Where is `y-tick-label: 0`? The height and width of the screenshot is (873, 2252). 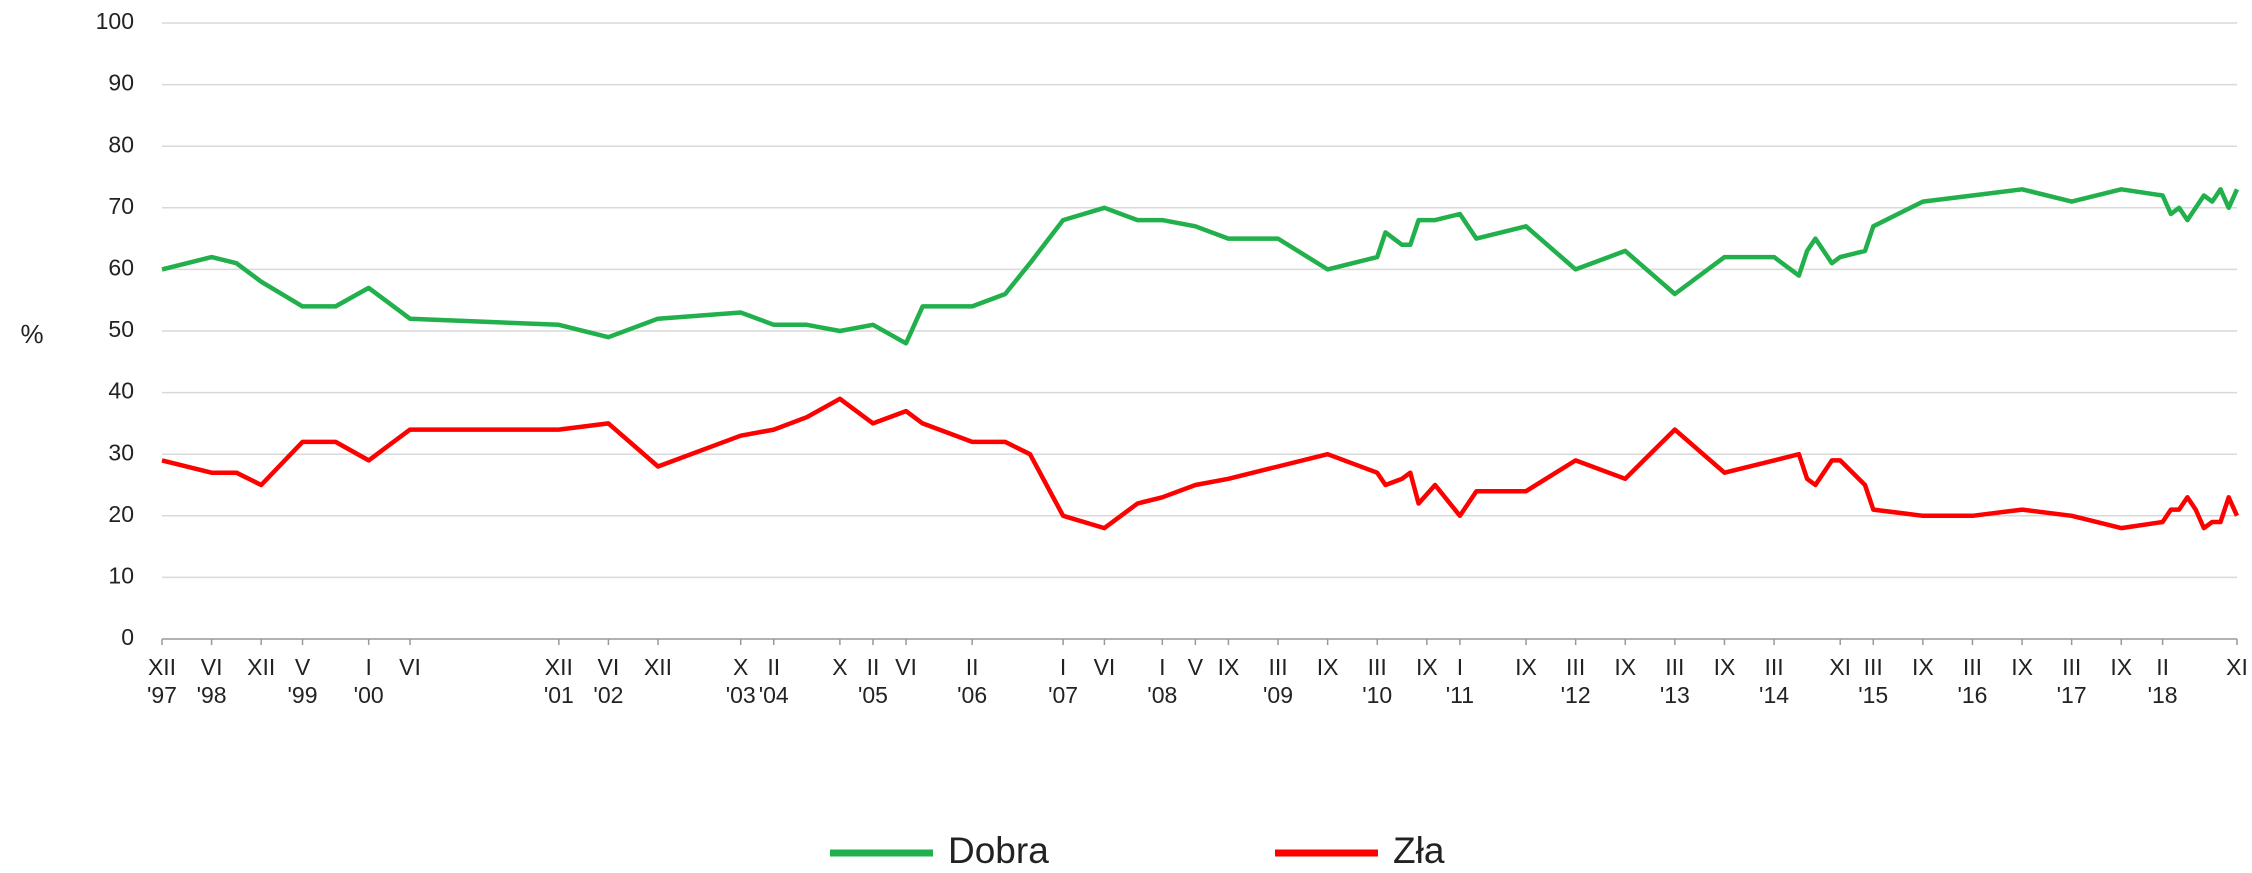
y-tick-label: 0 is located at coordinates (127, 637).